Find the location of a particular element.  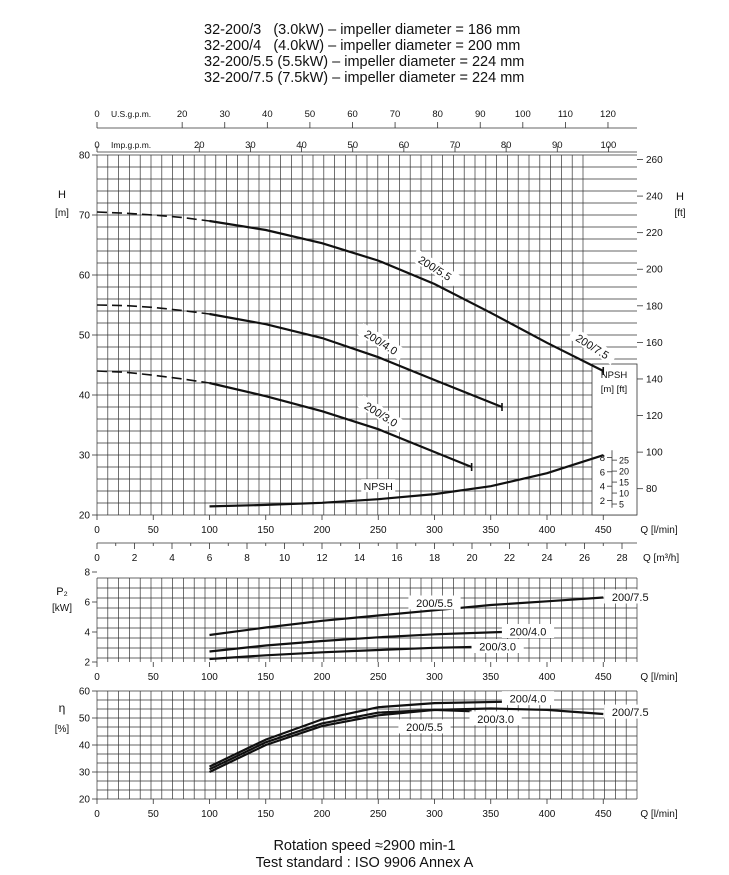

eff-label-200-5-5: 200/5.5 is located at coordinates (424, 726).